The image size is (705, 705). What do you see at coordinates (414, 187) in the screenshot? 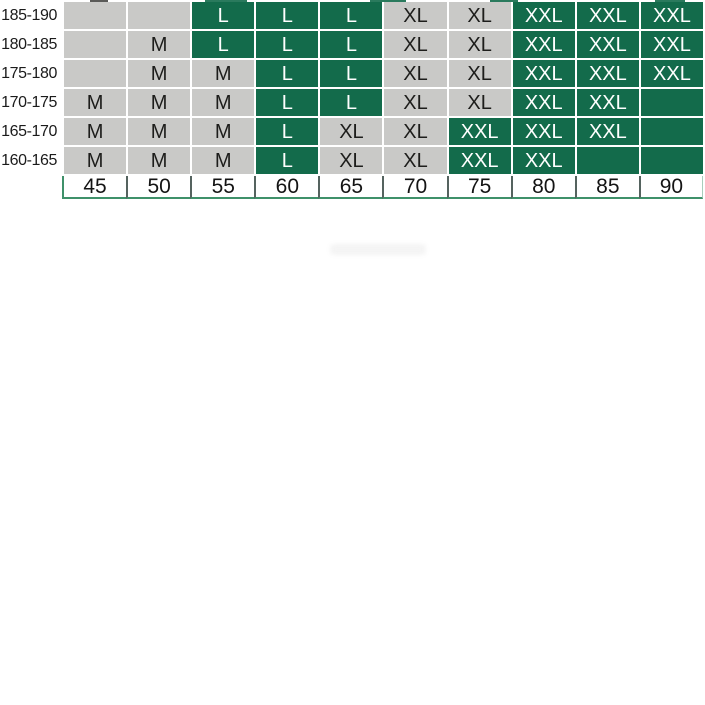
I see `weight-label: 70` at bounding box center [414, 187].